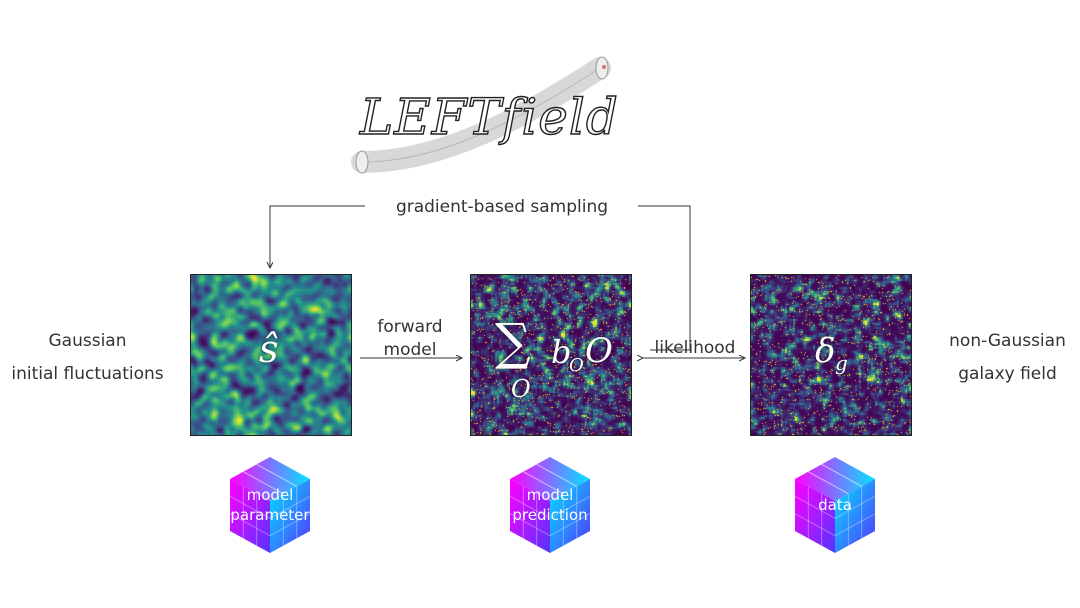  Describe the element at coordinates (1007, 374) in the screenshot. I see `right-label-line2: galaxy field` at that location.